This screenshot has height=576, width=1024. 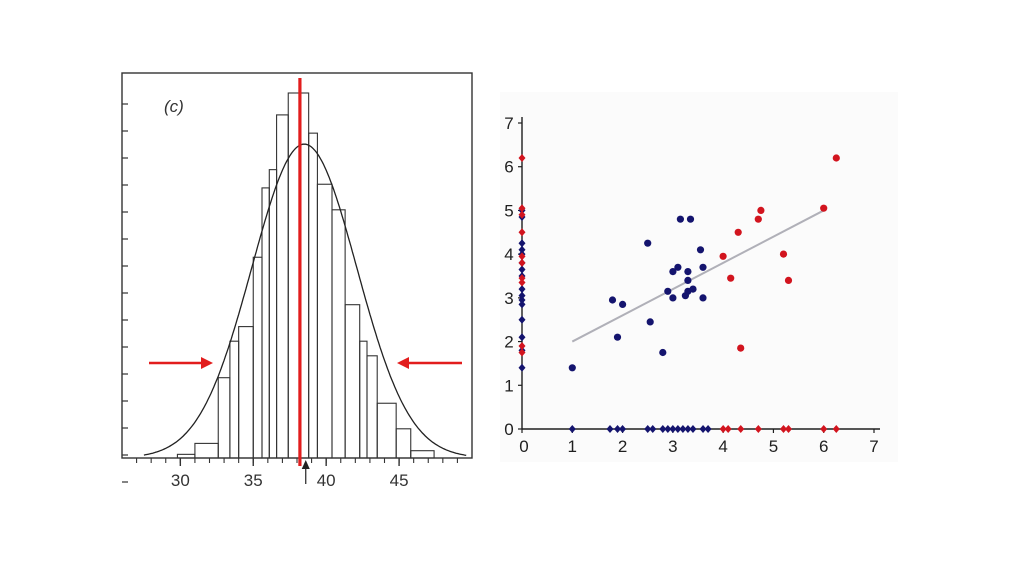 I want to click on regression-line, so click(x=698, y=276).